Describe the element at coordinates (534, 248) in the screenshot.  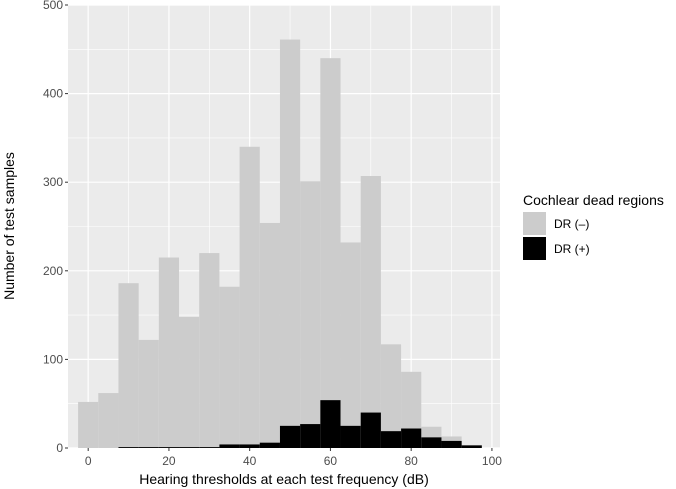
I see `legend-key-dr-positive` at that location.